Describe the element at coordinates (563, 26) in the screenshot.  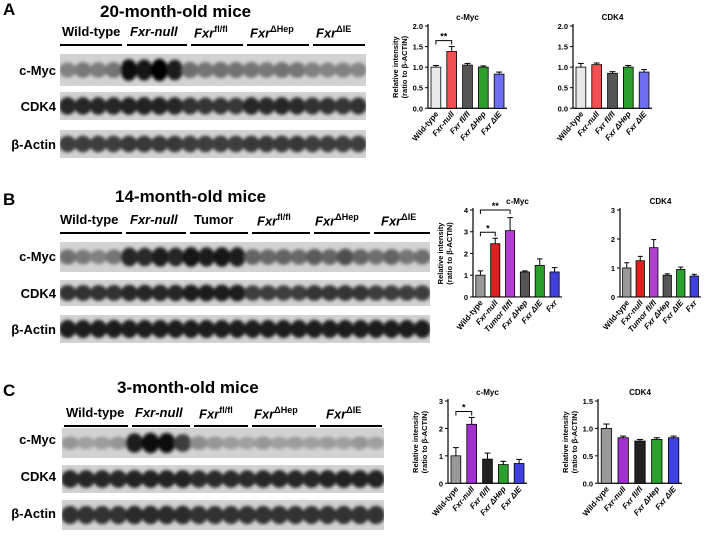
I see `y-tick-label: 2.0` at that location.